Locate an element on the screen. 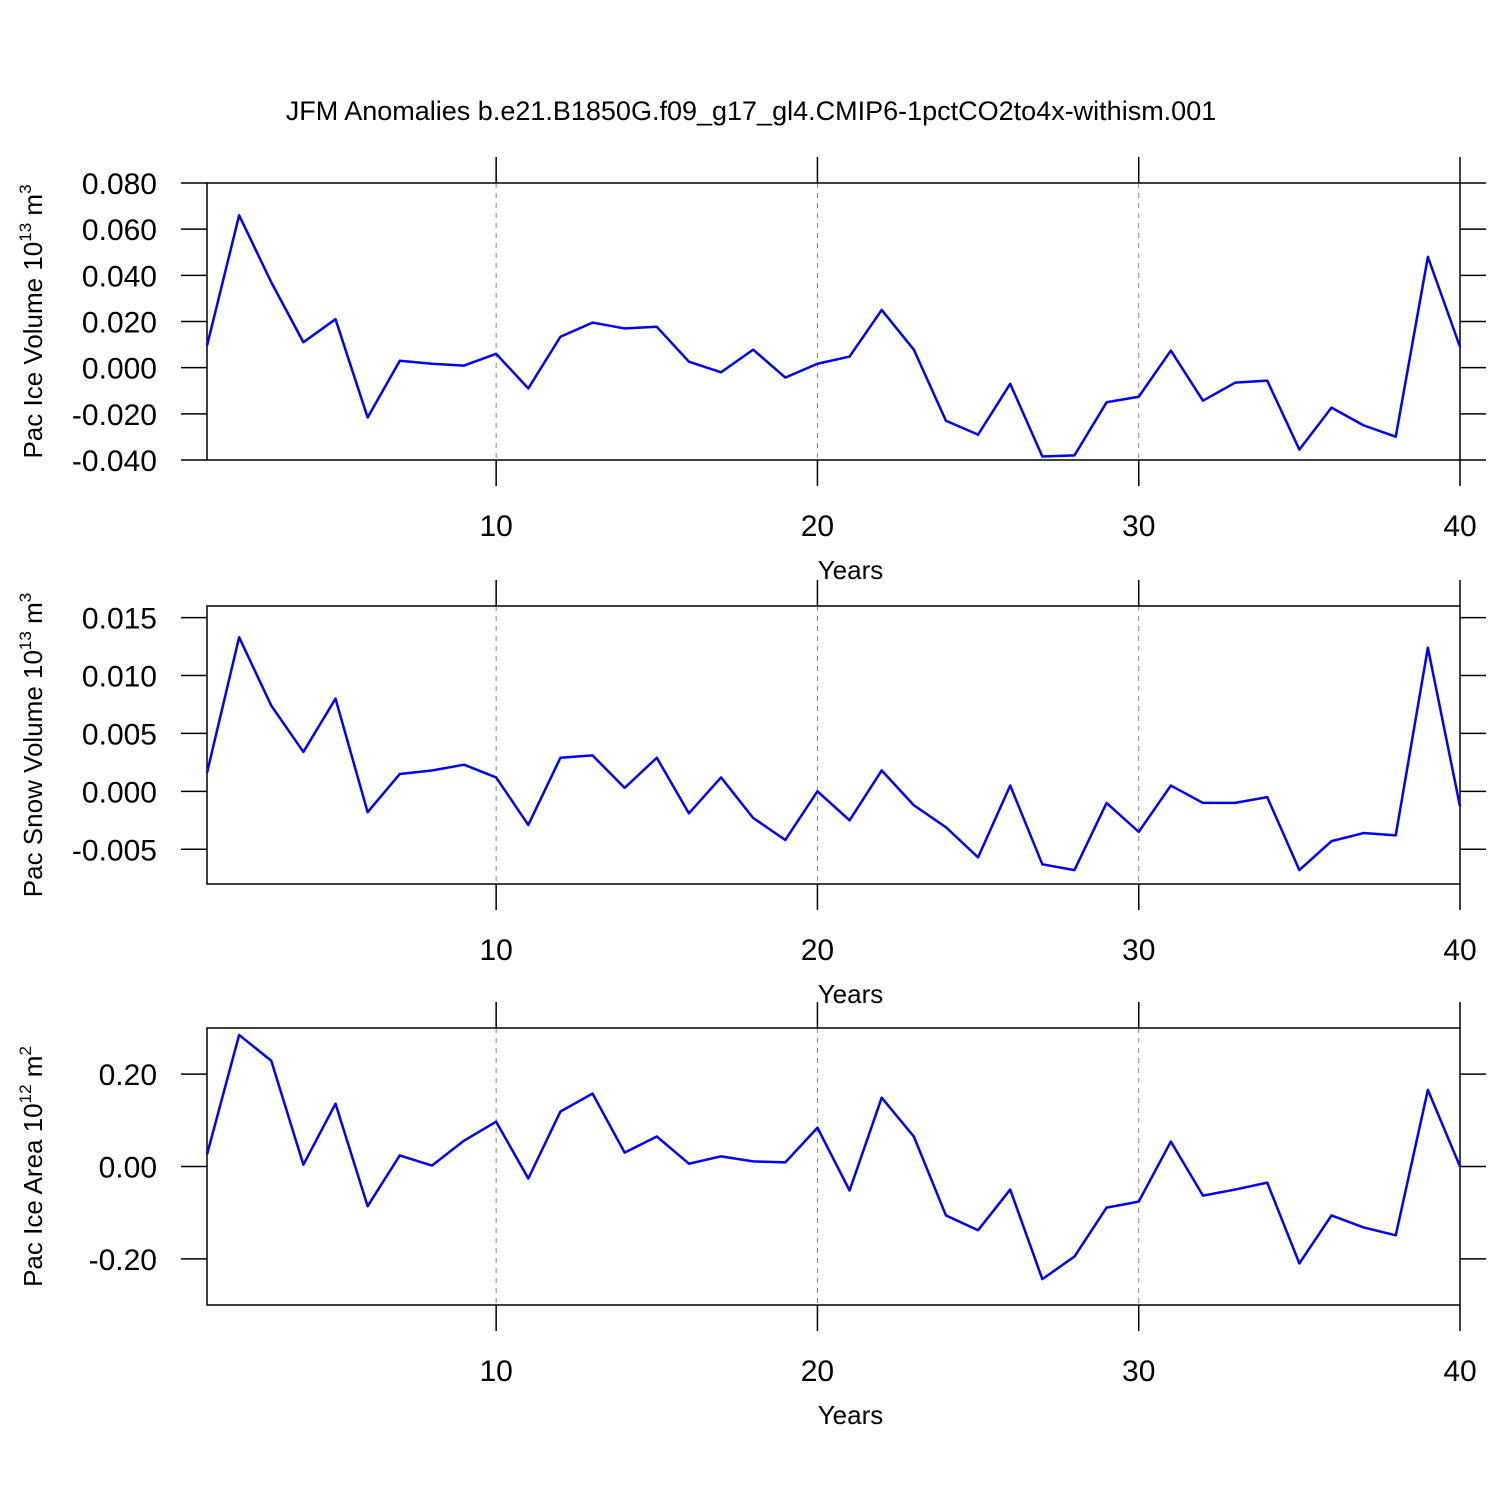 The image size is (1500, 1500). y-tick-label: -0.20 is located at coordinates (123, 1260).